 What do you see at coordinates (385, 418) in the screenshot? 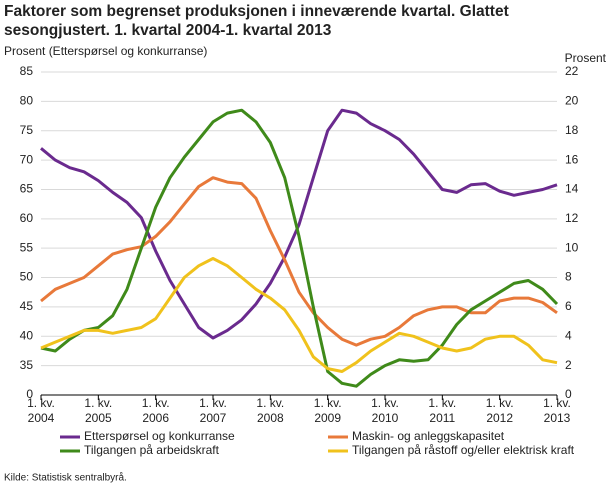
I see `x-tick-label: 2010` at bounding box center [385, 418].